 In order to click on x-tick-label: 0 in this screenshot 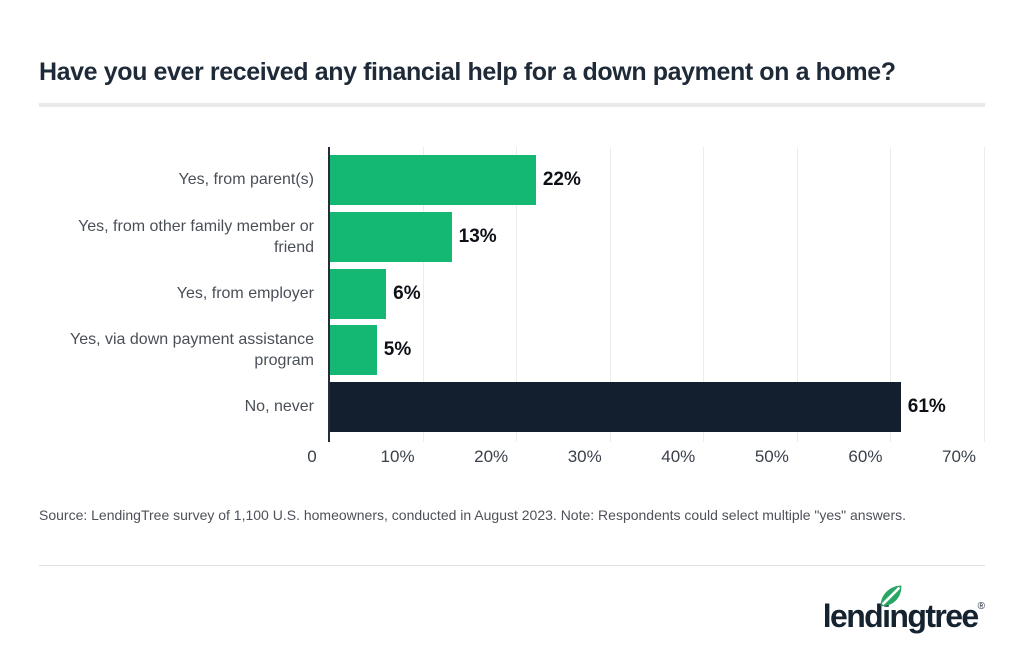, I will do `click(312, 456)`.